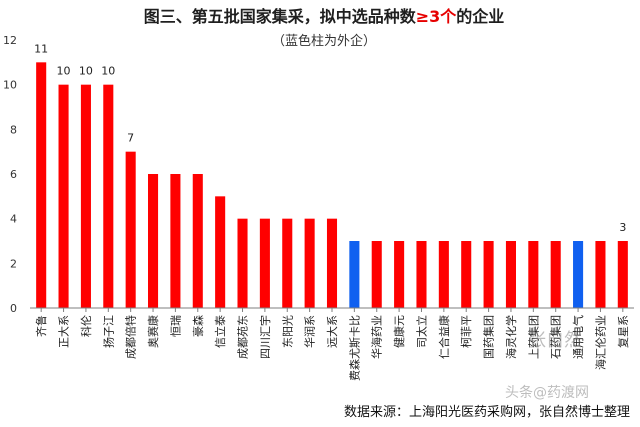 This screenshot has width=640, height=427. I want to click on x-tick-label: 东阳光, so click(287, 331).